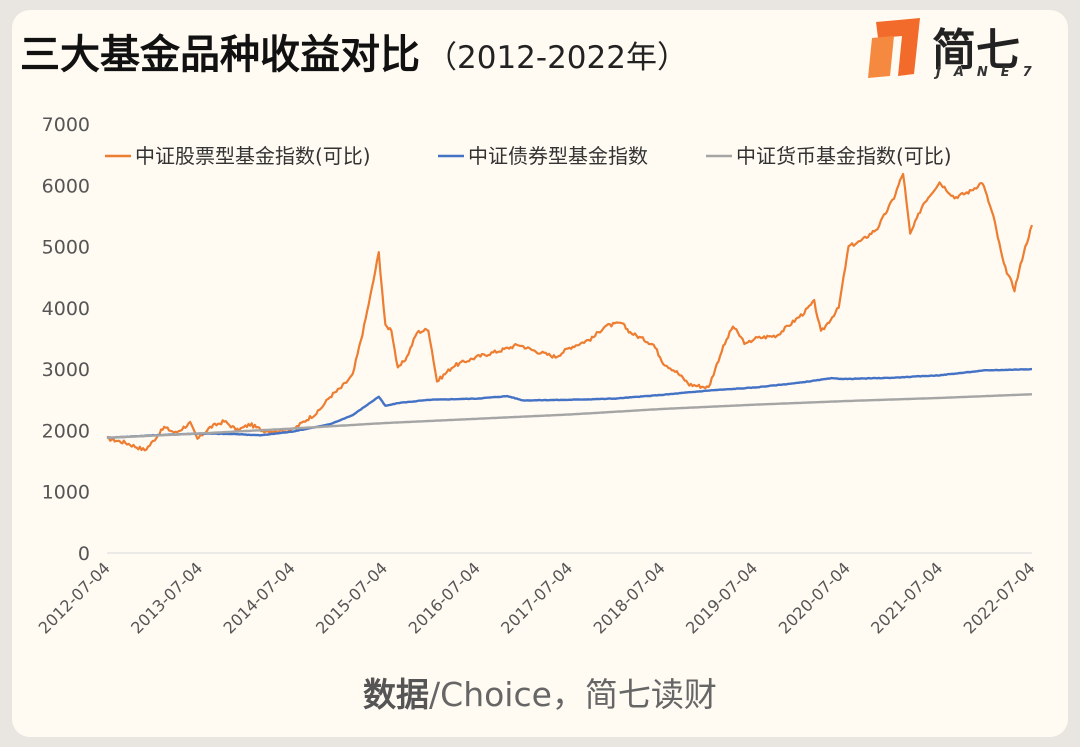  What do you see at coordinates (444, 597) in the screenshot?
I see `x-tick-label: 2016-07-04` at bounding box center [444, 597].